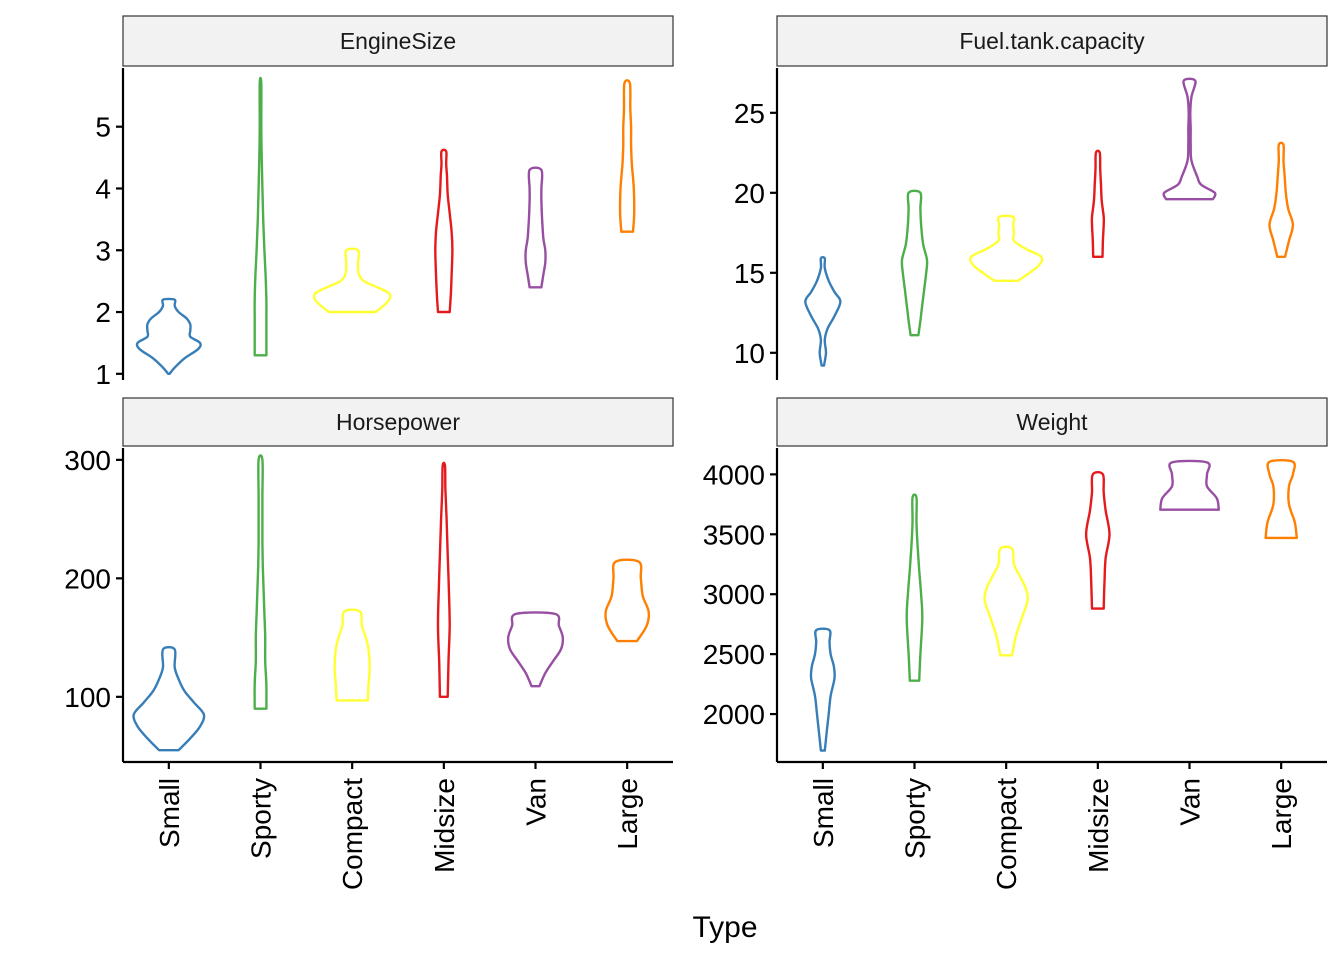  What do you see at coordinates (724, 927) in the screenshot?
I see `x-axis-title: Type` at bounding box center [724, 927].